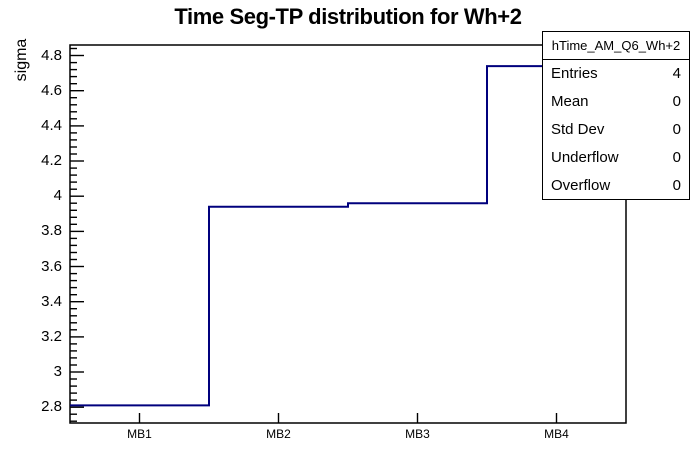 The height and width of the screenshot is (472, 696). Describe the element at coordinates (278, 434) in the screenshot. I see `x-tick-label: MB2` at that location.